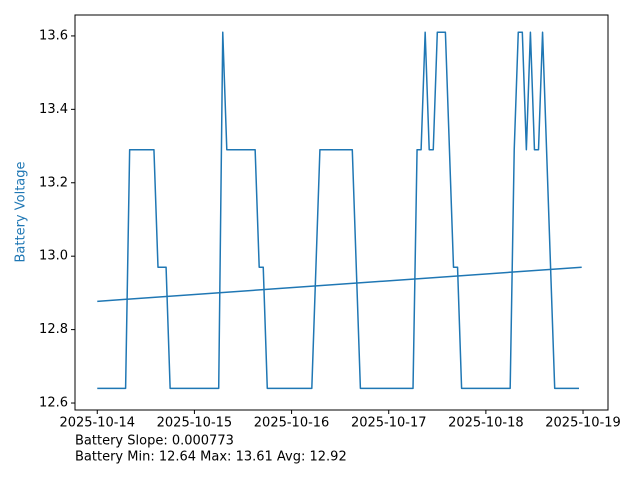 The width and height of the screenshot is (640, 480). Describe the element at coordinates (389, 423) in the screenshot. I see `x-tick-label: 2025-10-17` at that location.